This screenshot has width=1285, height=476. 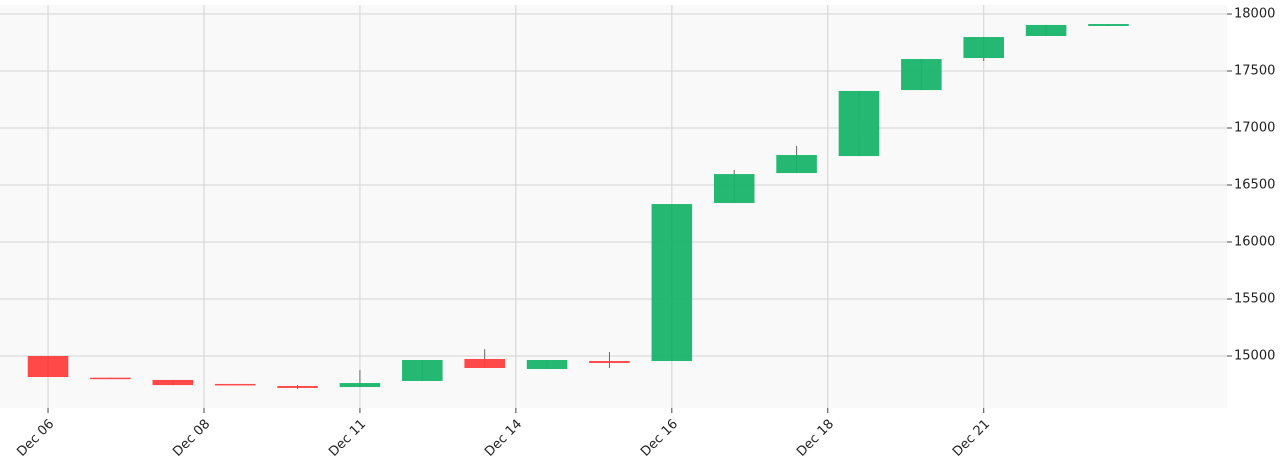 I want to click on x-tick-label: Dec 16, so click(x=659, y=438).